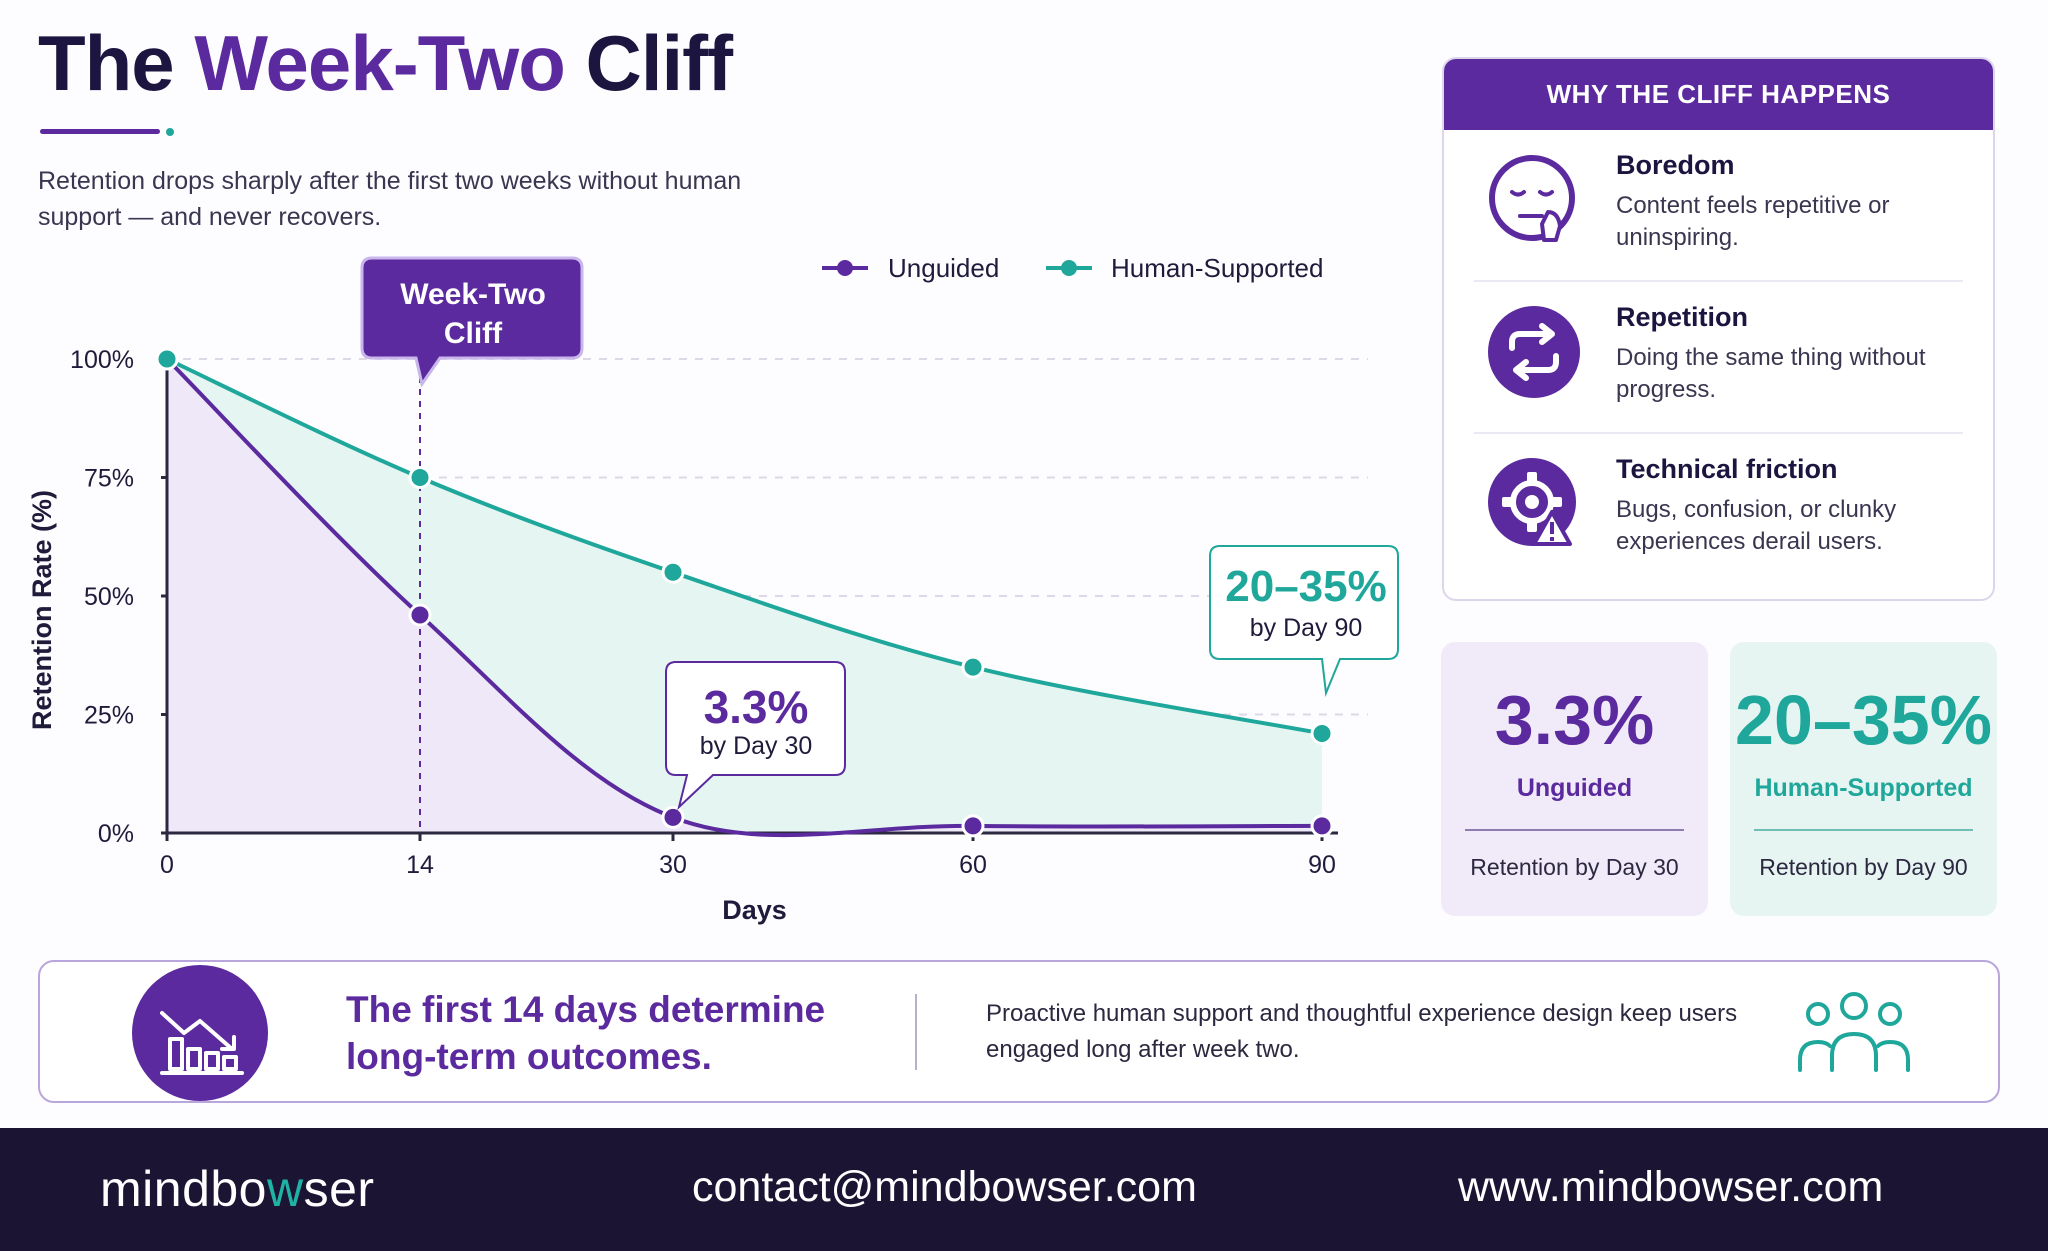 The height and width of the screenshot is (1251, 2048). I want to click on title-suffix: Cliff, so click(649, 63).